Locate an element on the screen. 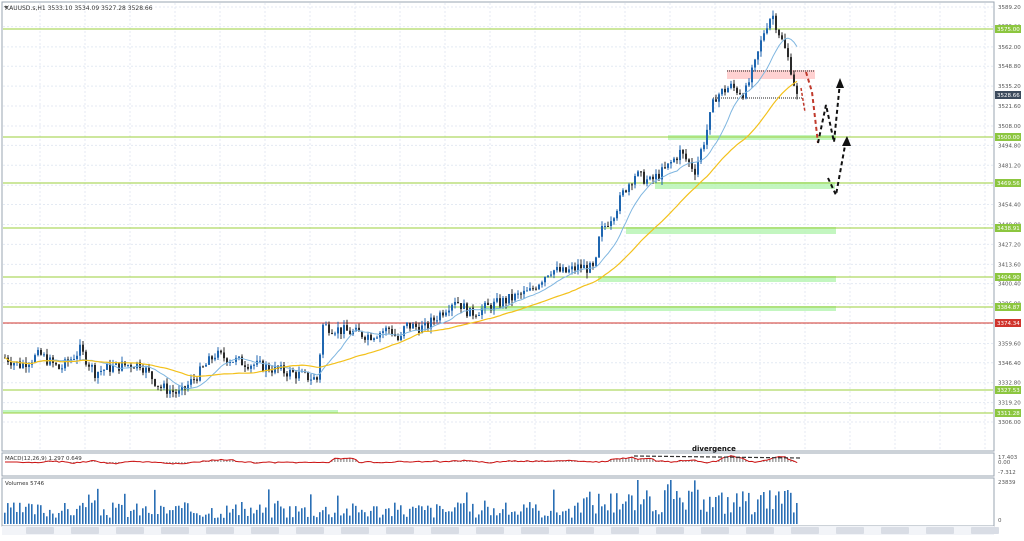 The image size is (1024, 541). price-axis-tick: 3454.40 is located at coordinates (1009, 206).